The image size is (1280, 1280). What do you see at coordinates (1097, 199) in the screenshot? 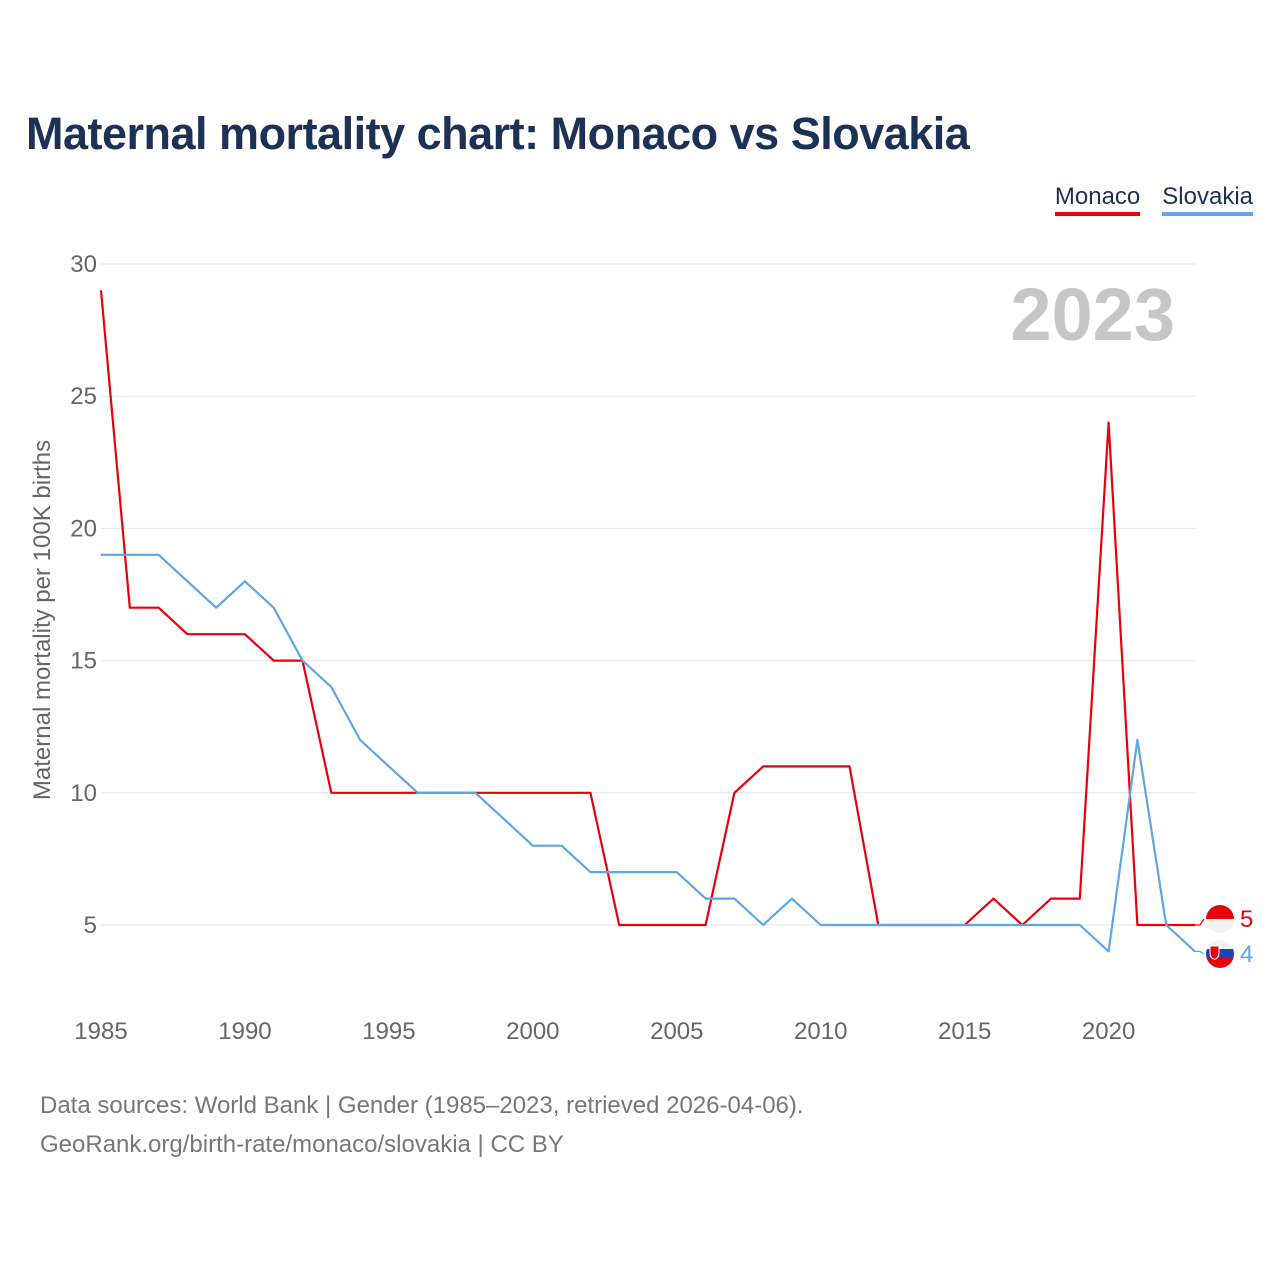
I see `legend-item-monaco: Monaco` at bounding box center [1097, 199].